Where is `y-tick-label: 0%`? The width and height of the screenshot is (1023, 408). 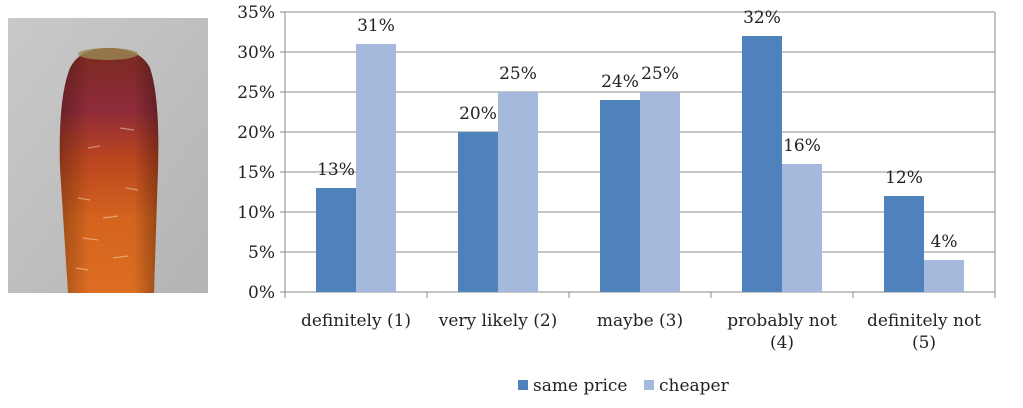 y-tick-label: 0% is located at coordinates (261, 293).